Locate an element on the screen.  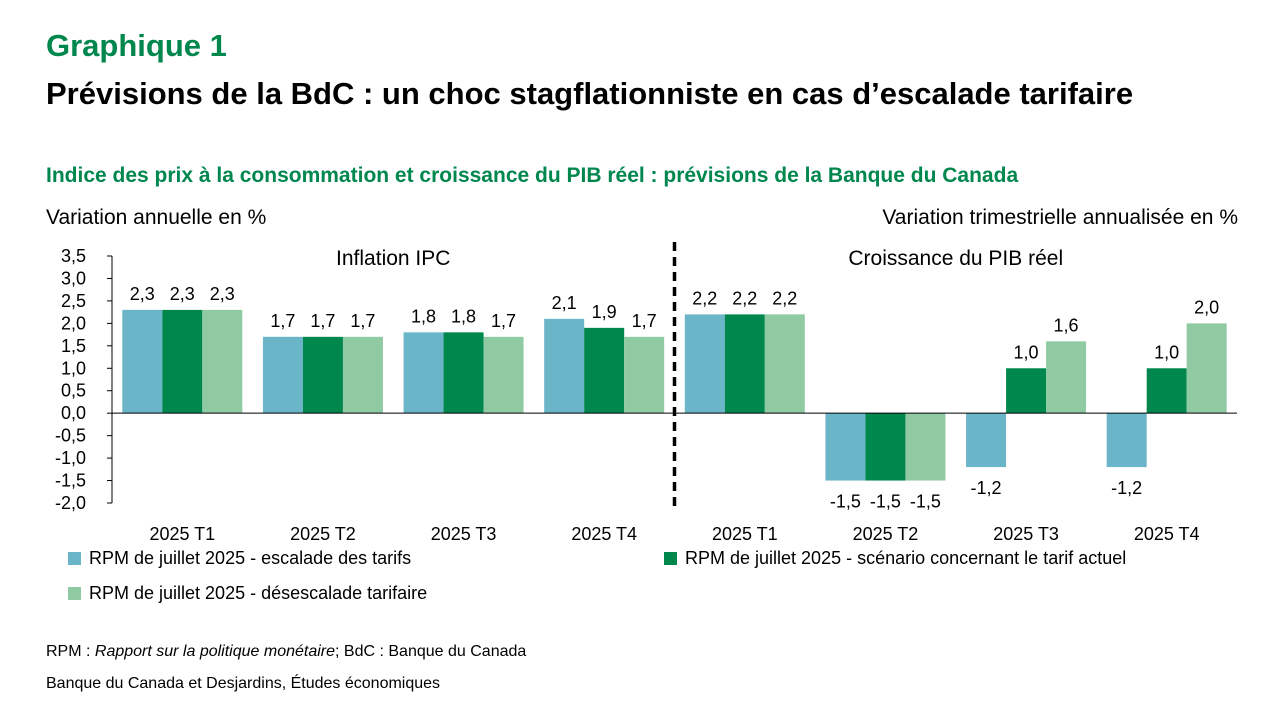
y-tick-label: -0,5 is located at coordinates (70, 436).